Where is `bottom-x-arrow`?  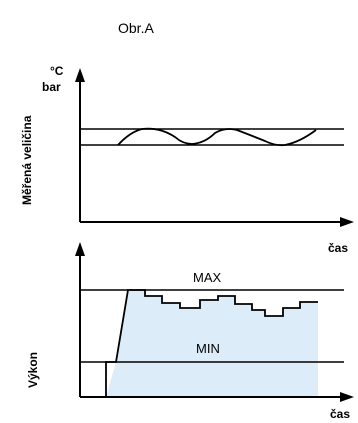 bottom-x-arrow is located at coordinates (347, 397).